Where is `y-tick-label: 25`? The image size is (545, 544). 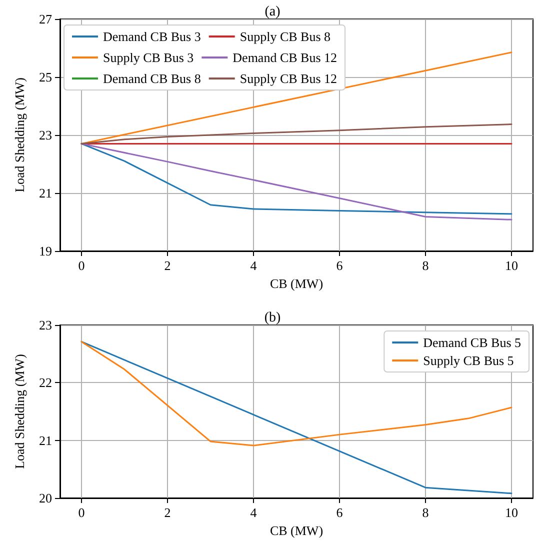 y-tick-label: 25 is located at coordinates (45, 77).